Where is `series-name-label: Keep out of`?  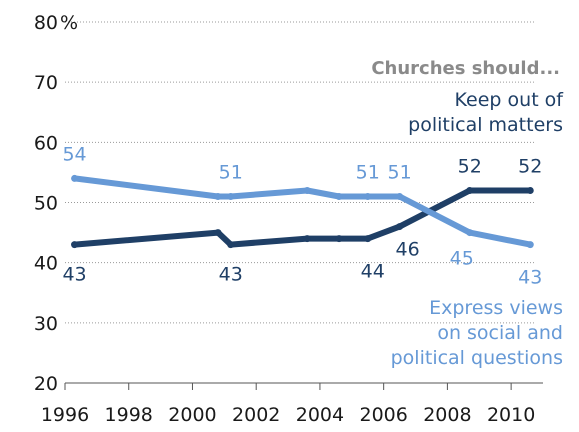 series-name-label: Keep out of is located at coordinates (510, 100).